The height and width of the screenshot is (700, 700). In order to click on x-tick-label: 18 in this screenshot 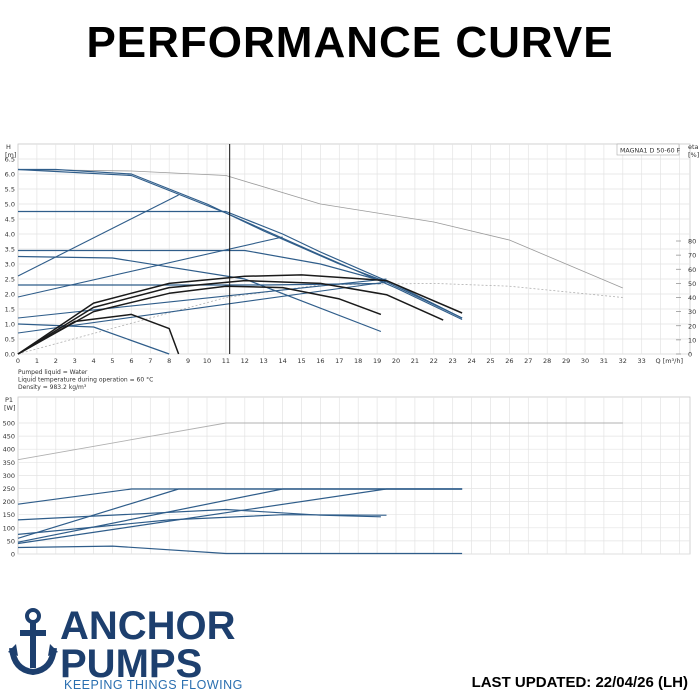, I will do `click(358, 361)`.